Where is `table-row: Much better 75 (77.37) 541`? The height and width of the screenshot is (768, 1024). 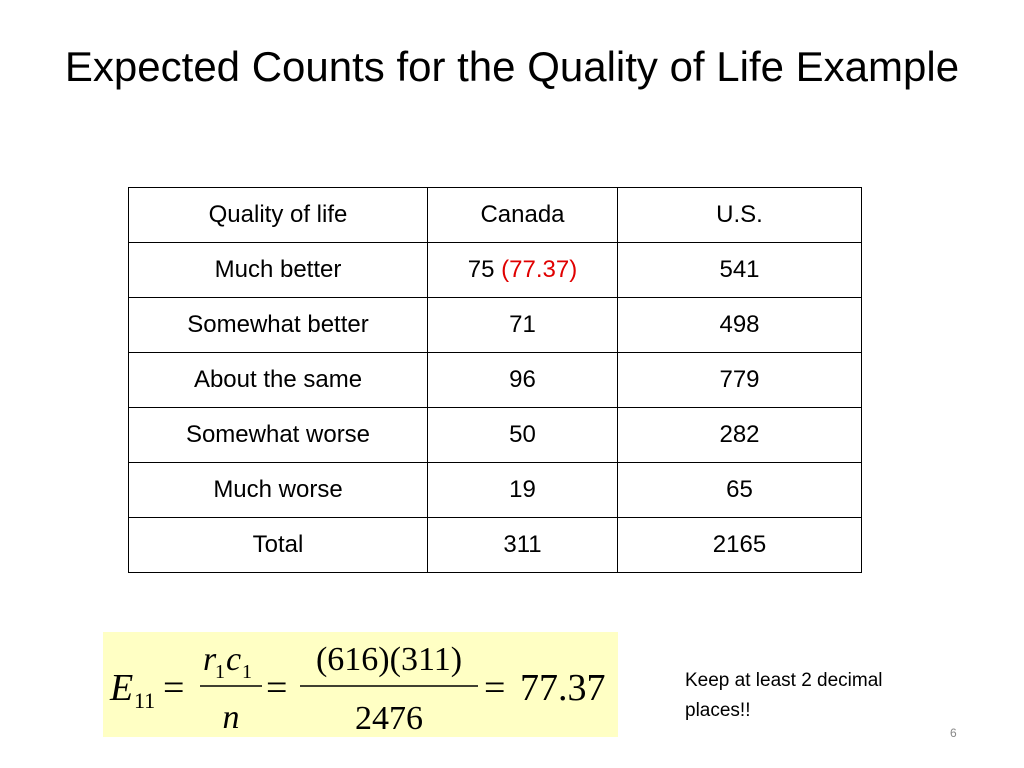
table-row: Much better 75 (77.37) 541 is located at coordinates (495, 270).